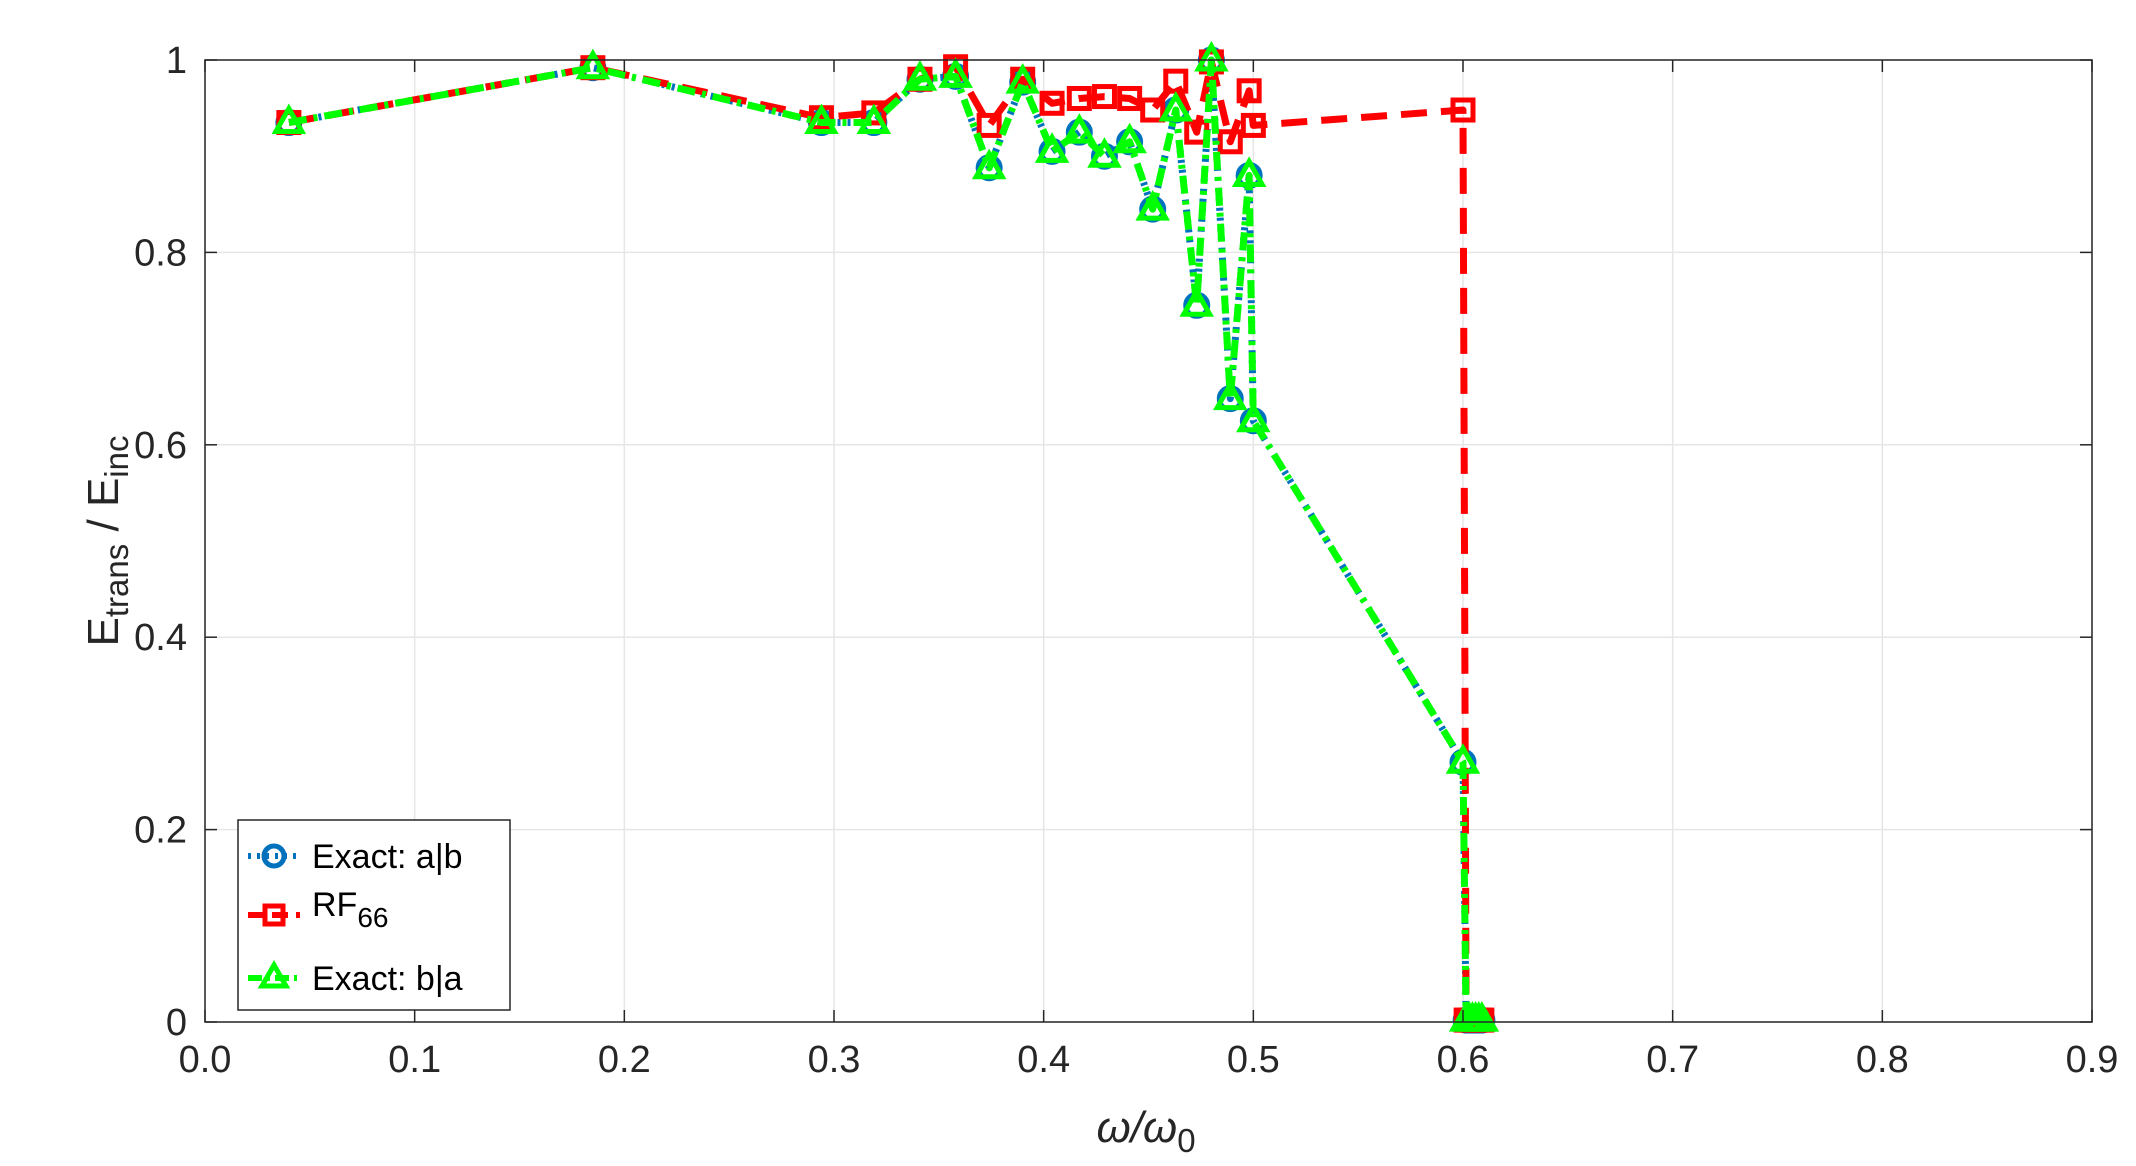 The image size is (2136, 1166). Describe the element at coordinates (350, 909) in the screenshot. I see `legend-label: RF66` at that location.